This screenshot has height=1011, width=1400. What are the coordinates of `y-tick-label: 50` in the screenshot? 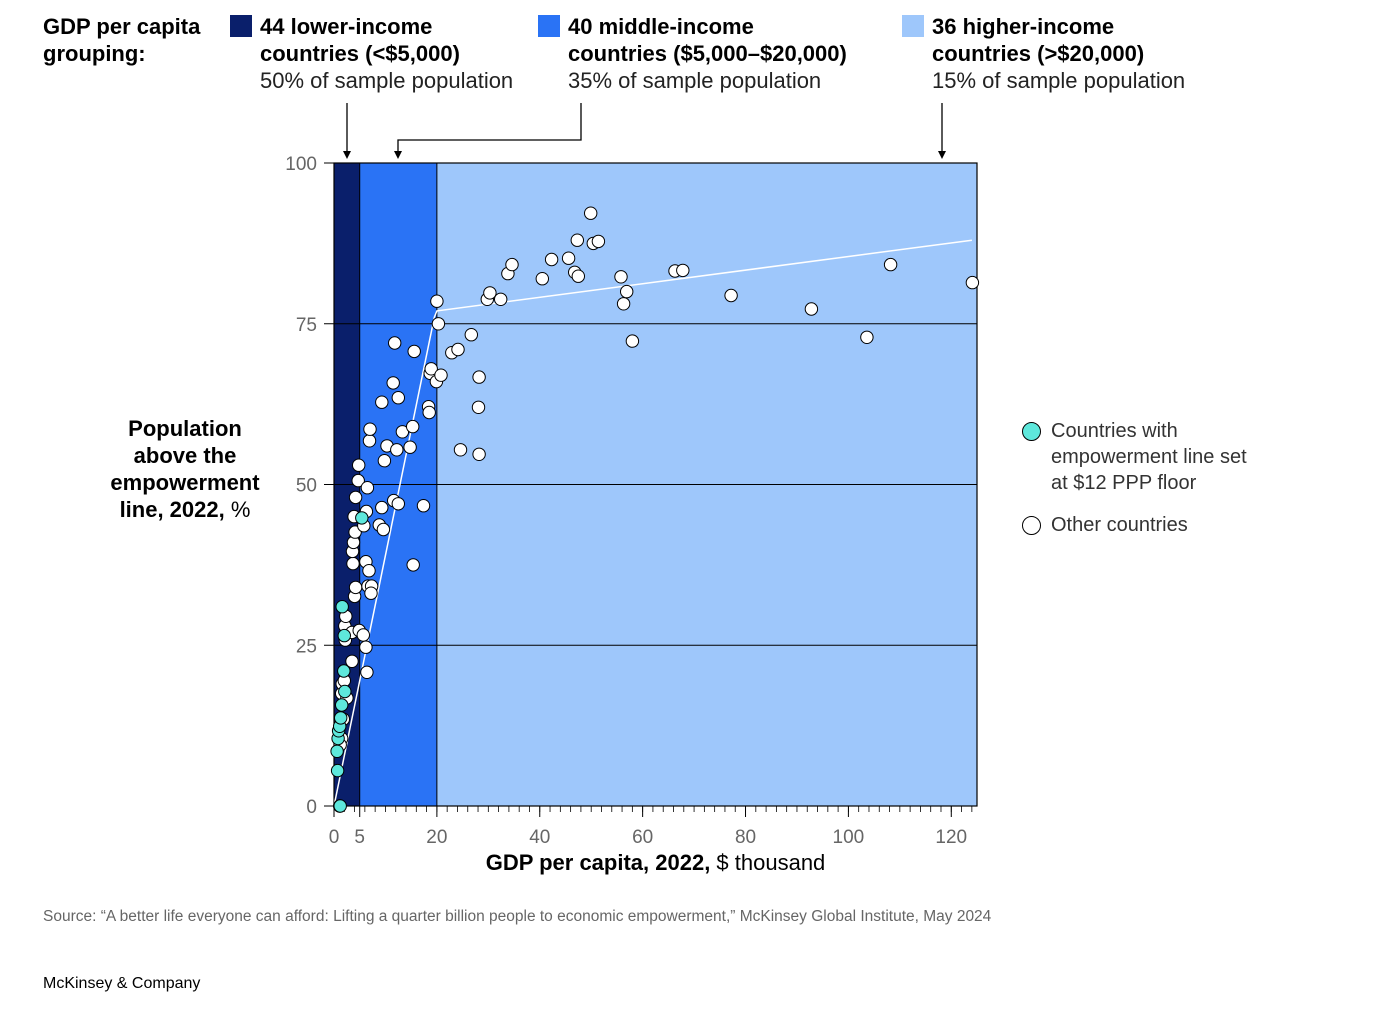 It's located at (306, 486).